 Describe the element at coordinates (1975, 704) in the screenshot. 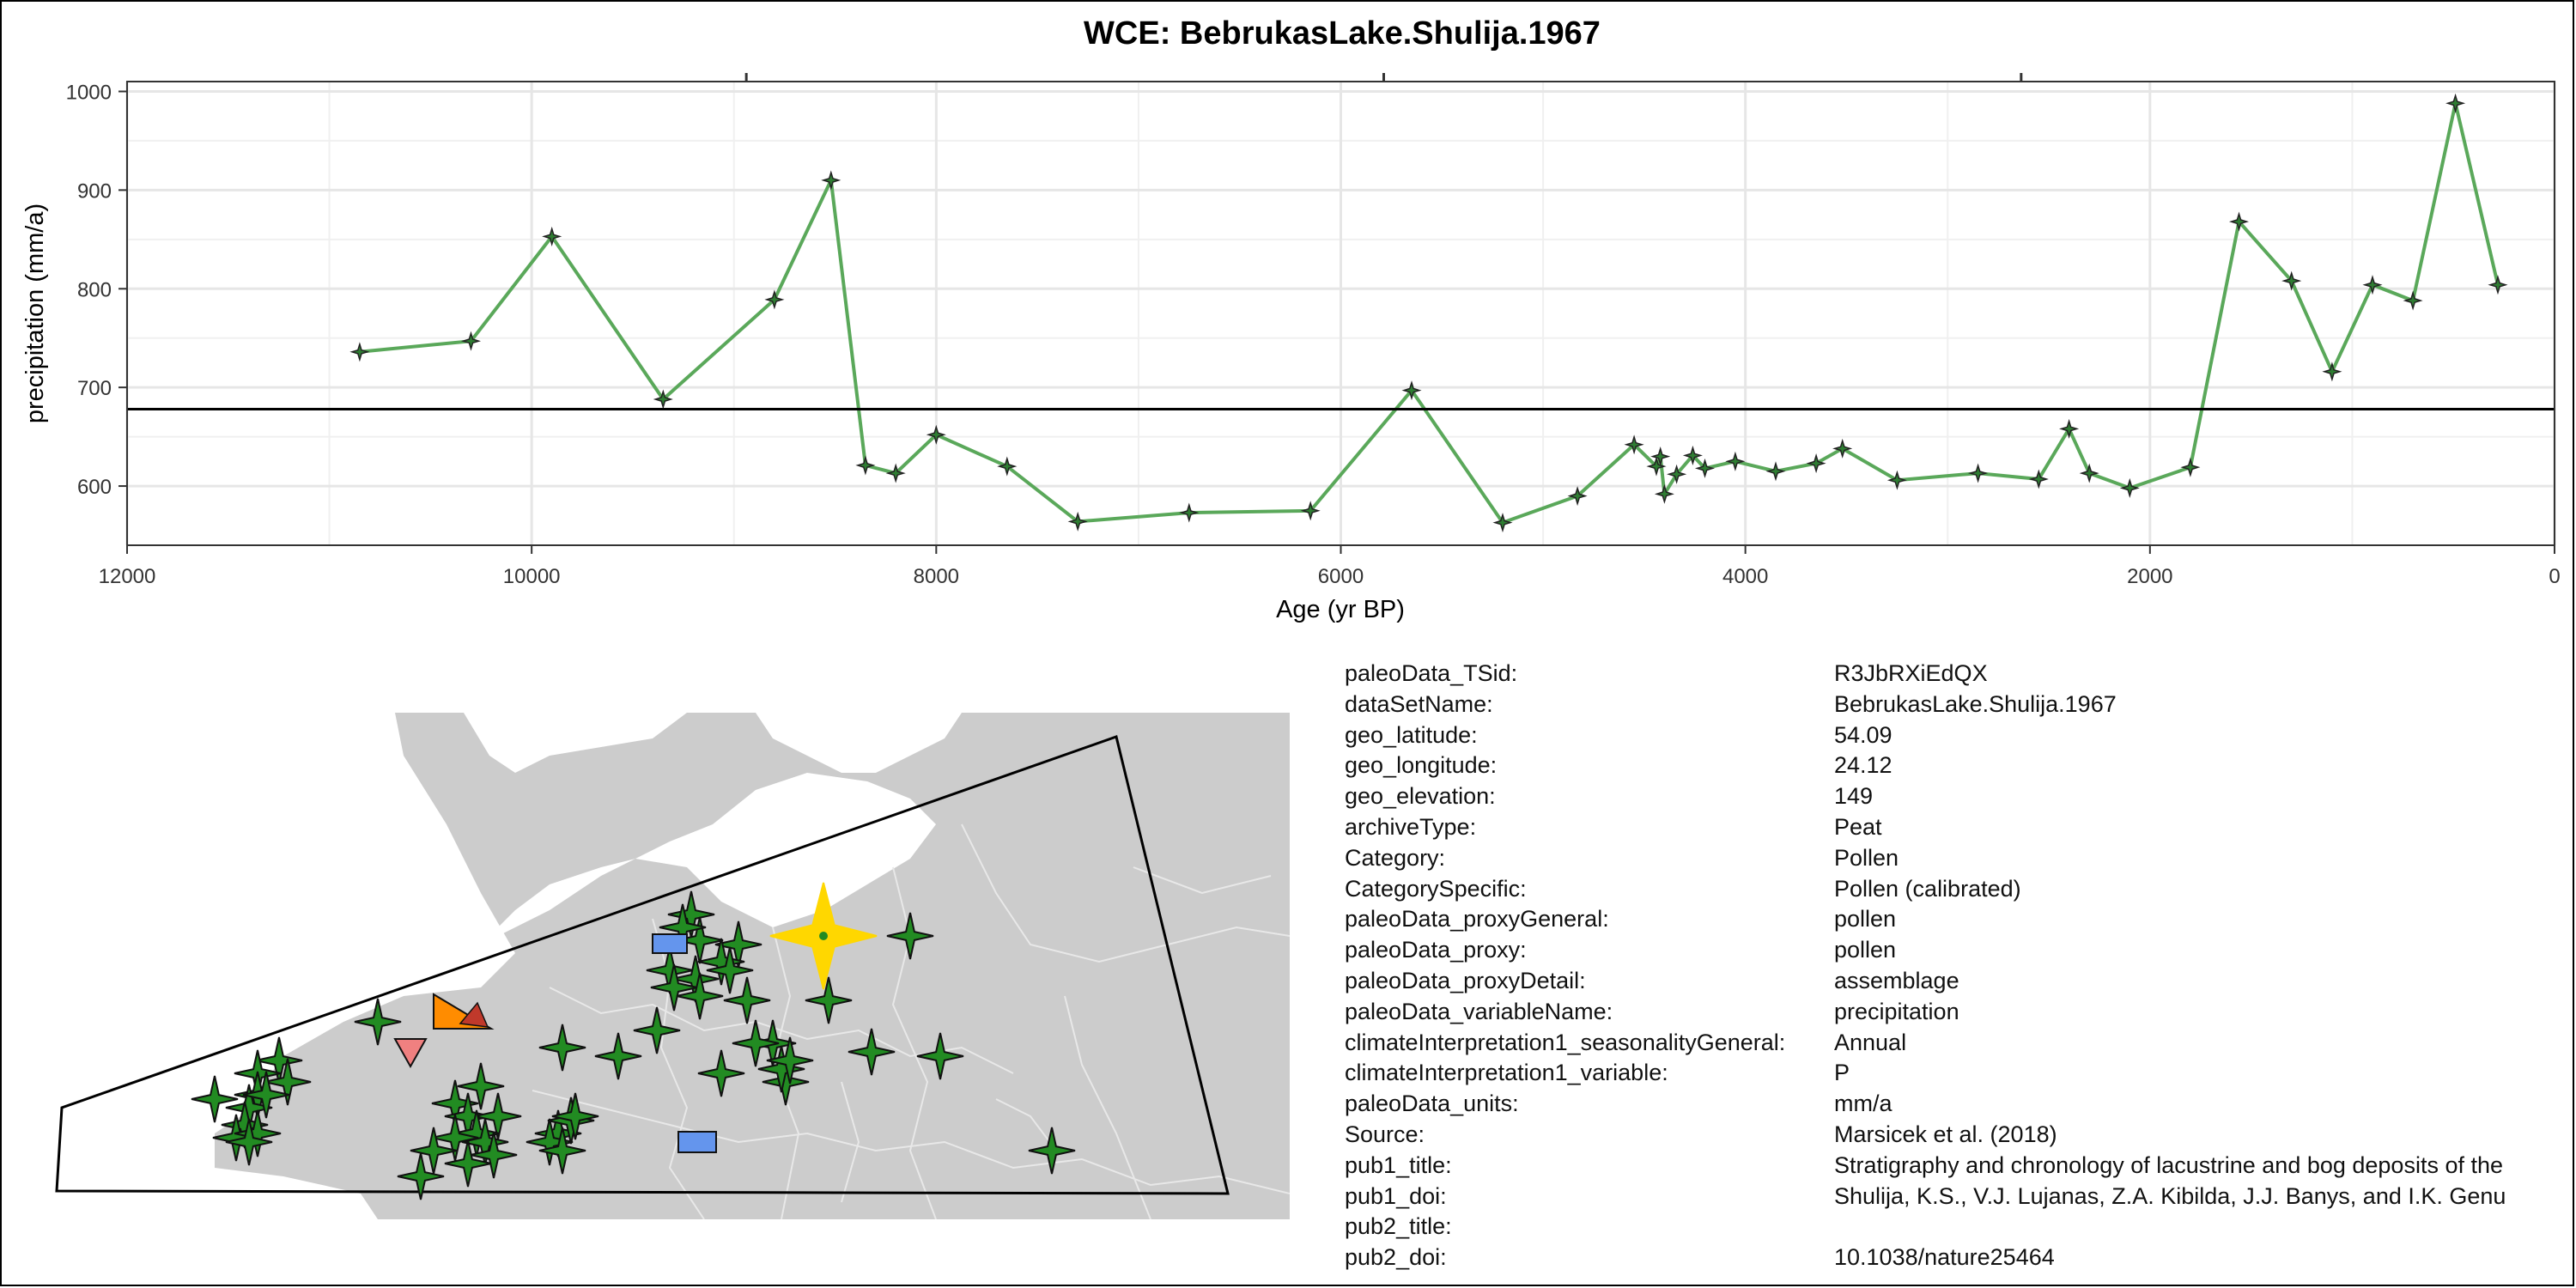

I see `metadata-value: BebrukasLake.Shulija.1967` at that location.